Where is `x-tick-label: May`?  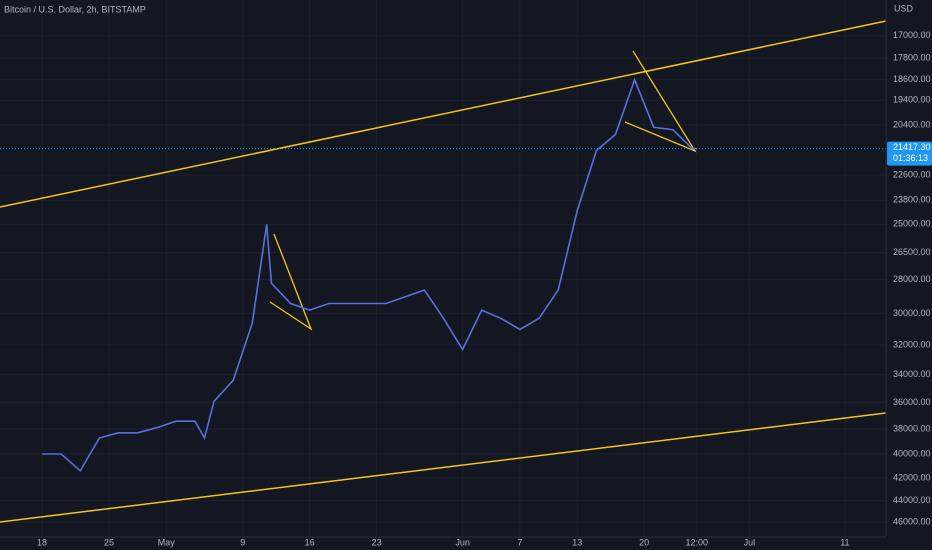 x-tick-label: May is located at coordinates (167, 542).